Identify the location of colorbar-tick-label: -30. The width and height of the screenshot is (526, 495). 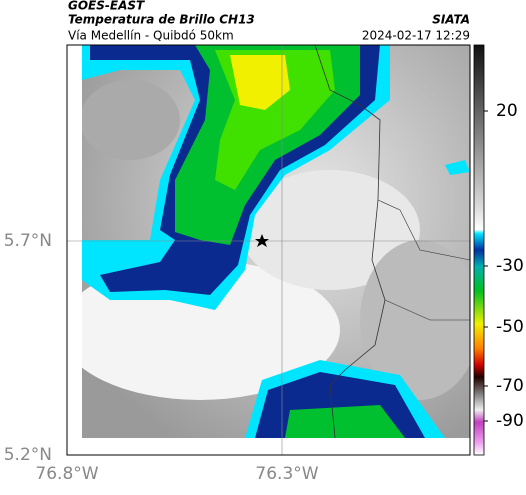
(510, 266).